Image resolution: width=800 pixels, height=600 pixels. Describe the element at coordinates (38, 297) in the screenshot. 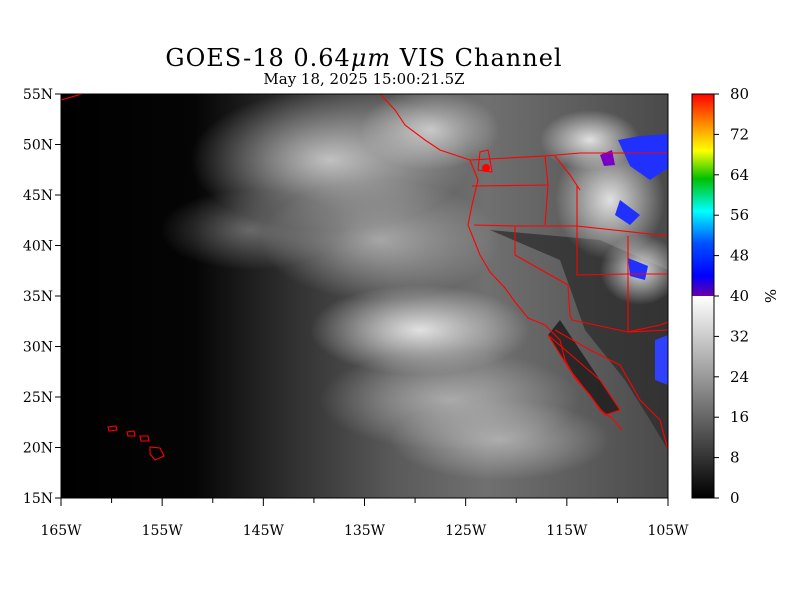

I see `lat-tick-label: 35N` at that location.